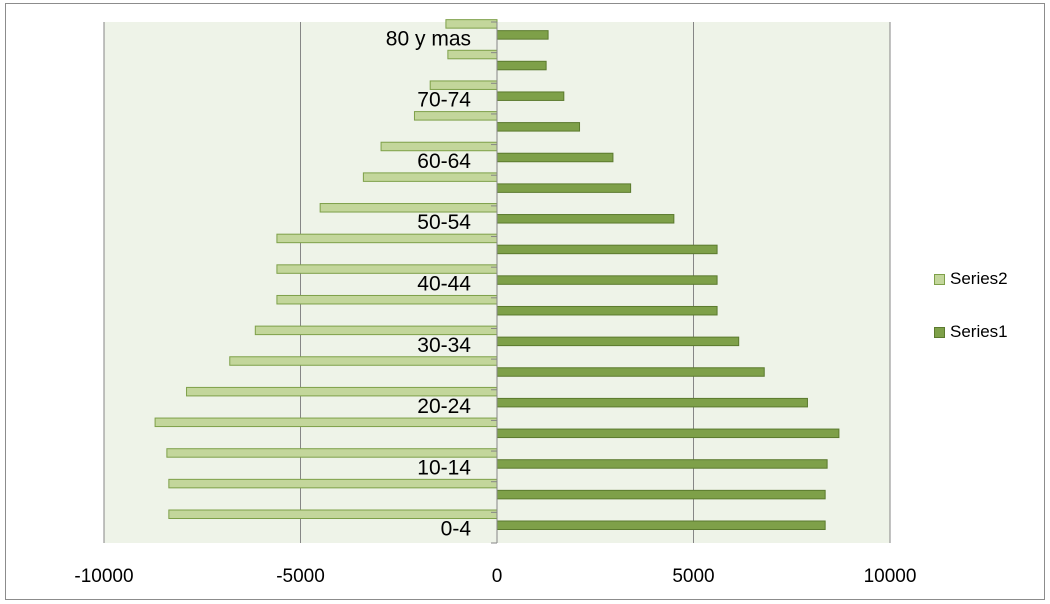 This screenshot has height=604, width=1050. I want to click on x-tick-labels: -10000 -5000 0 5000 10000, so click(495, 576).